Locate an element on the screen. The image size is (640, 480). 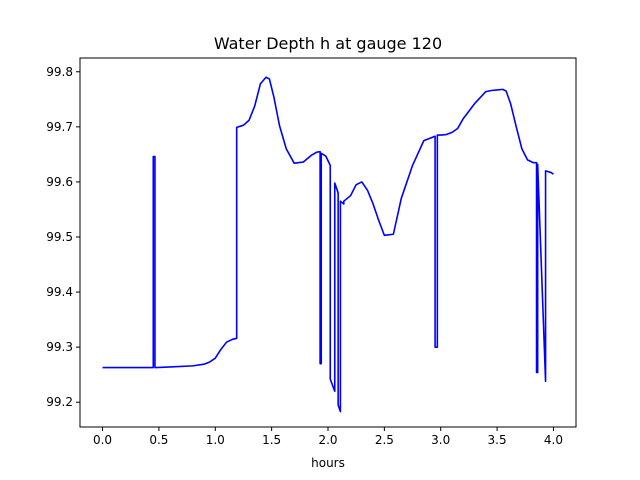
y-tick-label: 99.5 is located at coordinates (59, 237).